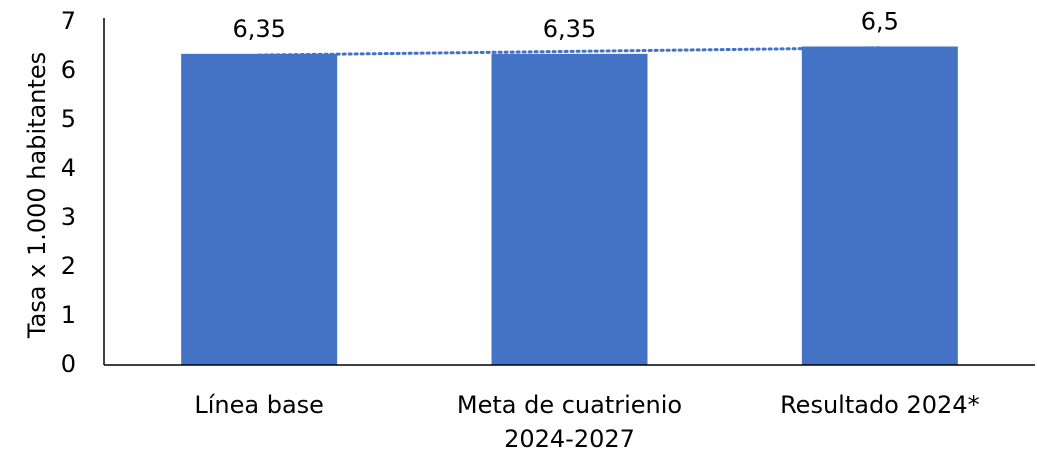  Describe the element at coordinates (880, 405) in the screenshot. I see `x-tick-label: Resultado 2024*` at that location.